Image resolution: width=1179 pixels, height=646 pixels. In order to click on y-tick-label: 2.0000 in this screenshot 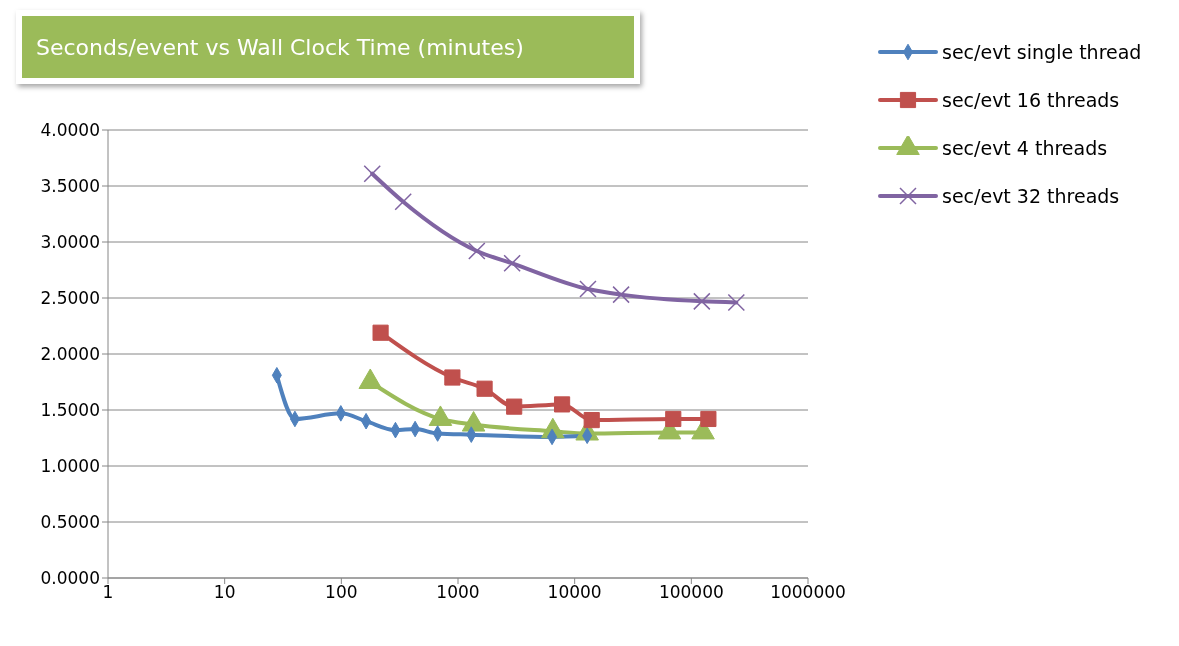, I will do `click(70, 354)`.